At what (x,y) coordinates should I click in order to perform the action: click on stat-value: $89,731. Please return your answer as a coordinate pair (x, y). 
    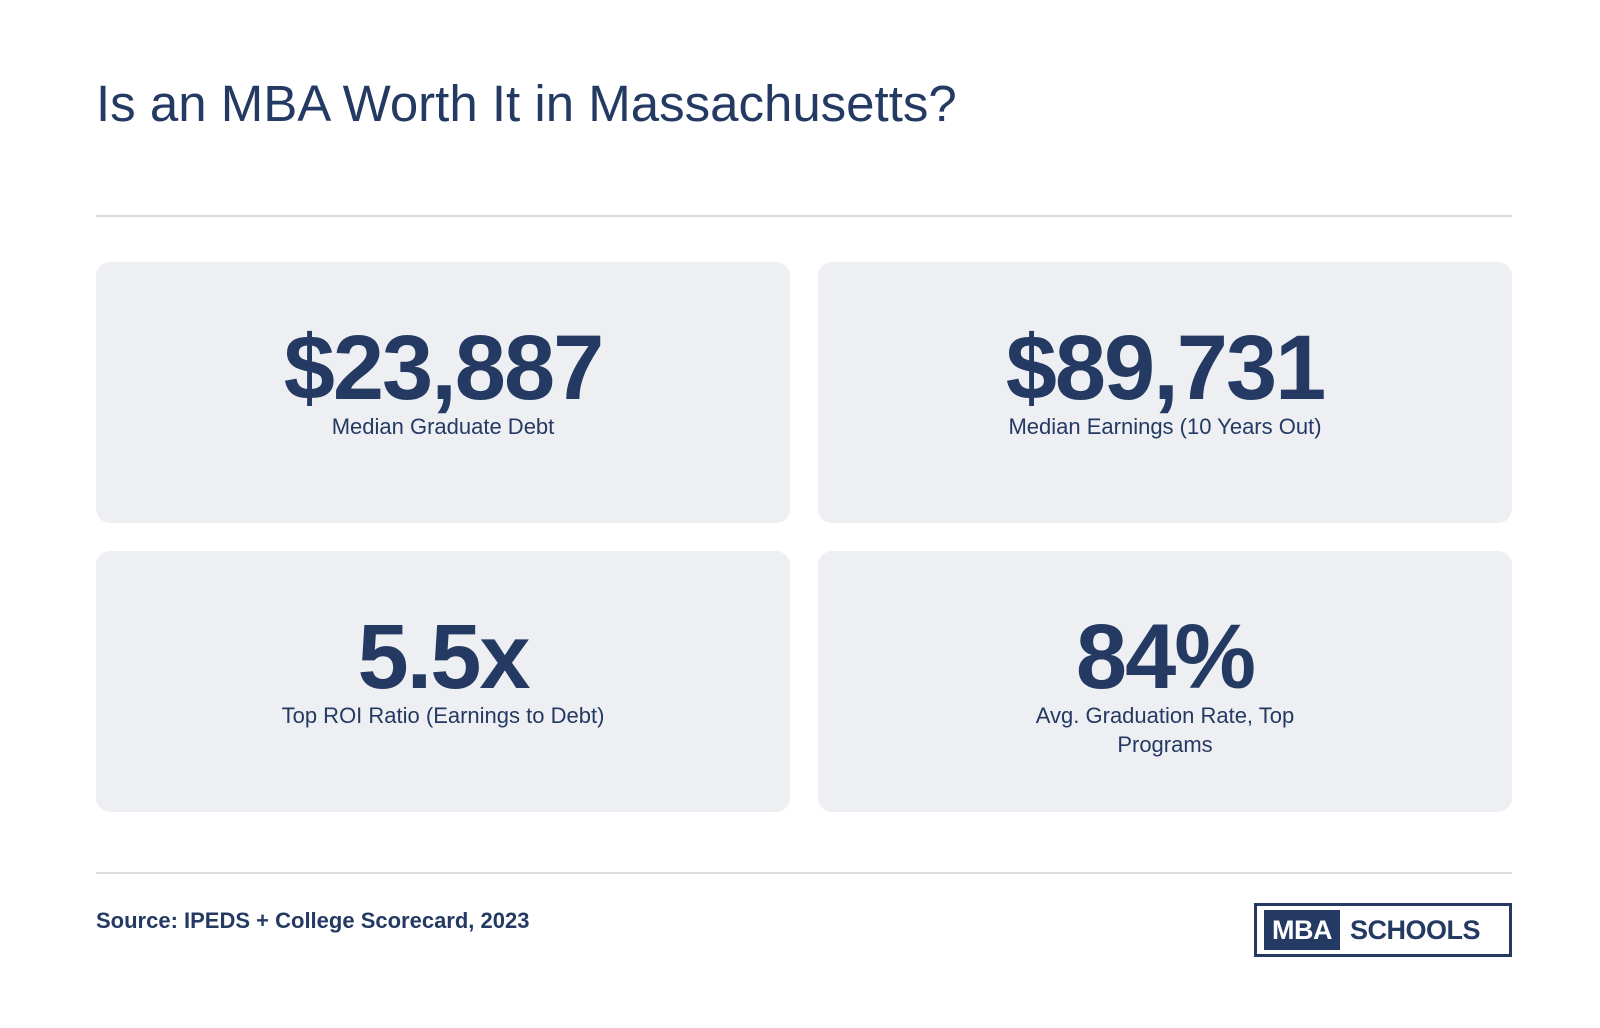
    Looking at the image, I should click on (1166, 368).